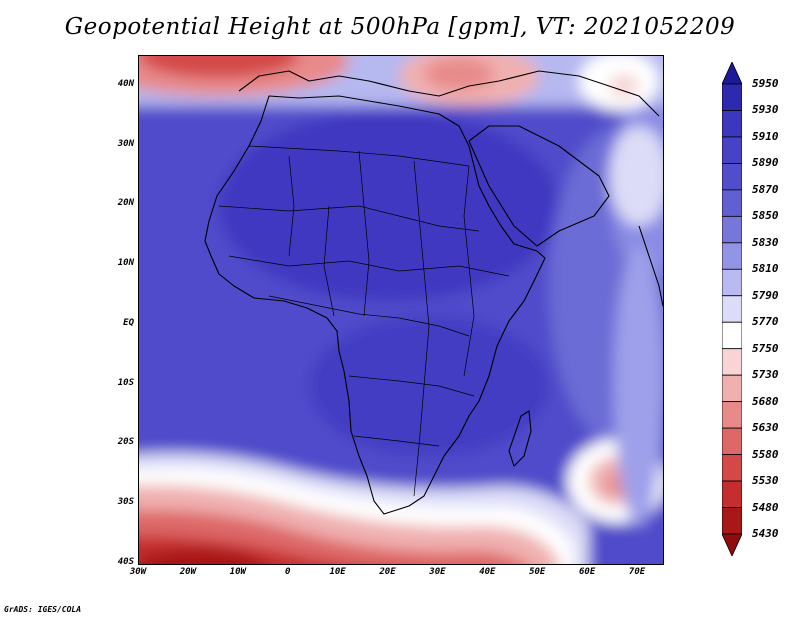 The width and height of the screenshot is (800, 618). I want to click on lat-tick-label: 30S, so click(125, 502).